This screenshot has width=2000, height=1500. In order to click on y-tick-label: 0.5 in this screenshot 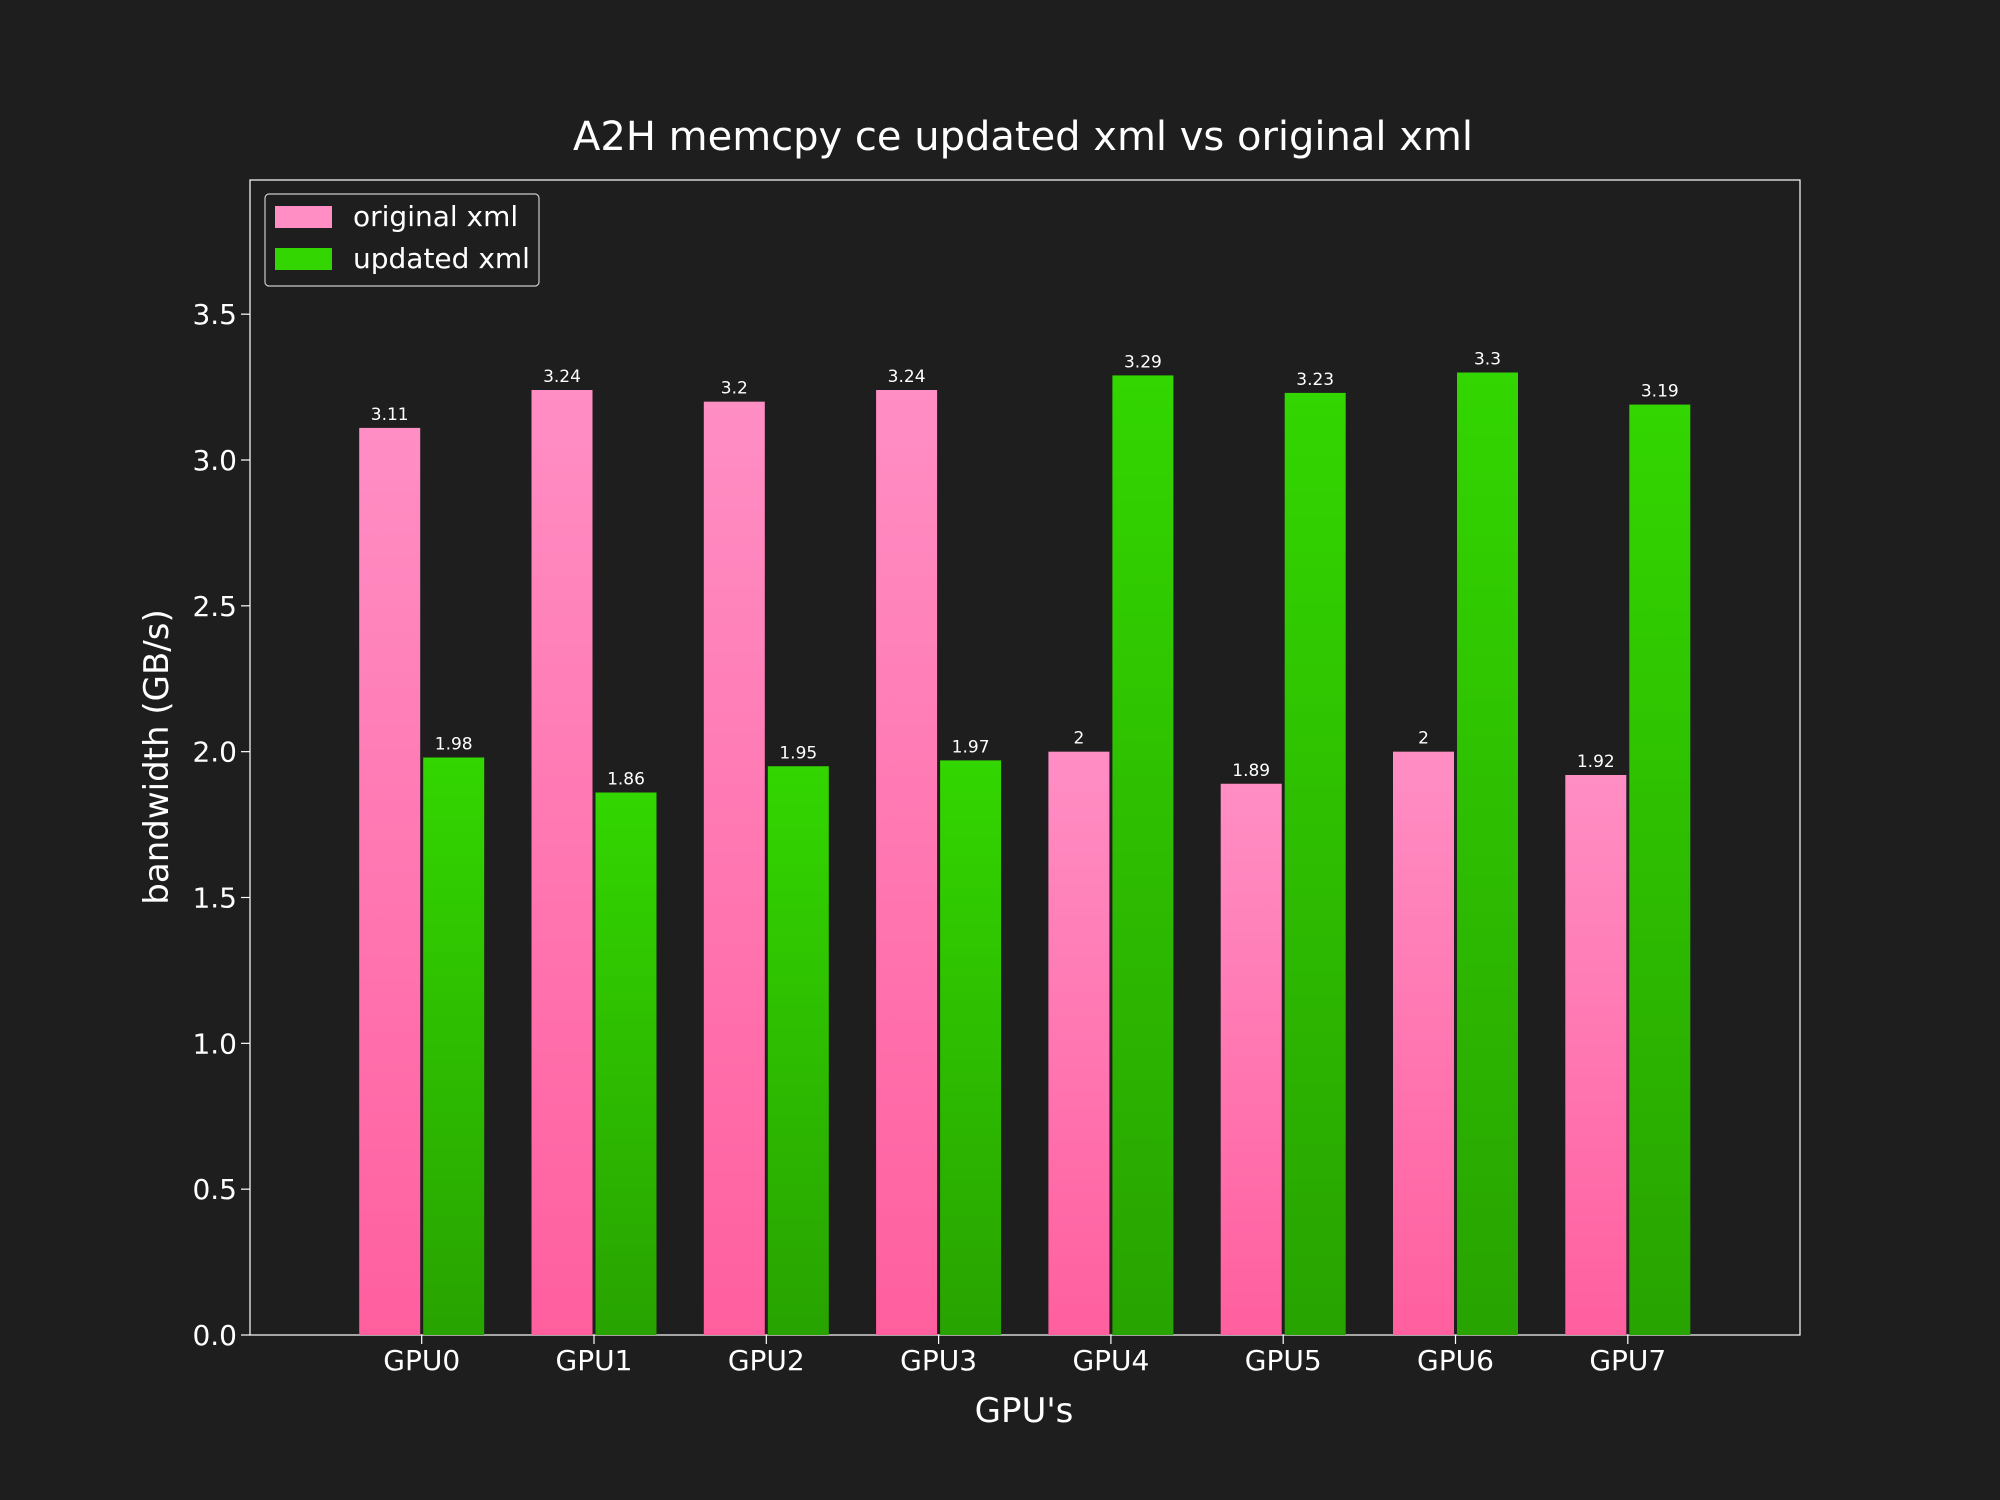, I will do `click(214, 1189)`.